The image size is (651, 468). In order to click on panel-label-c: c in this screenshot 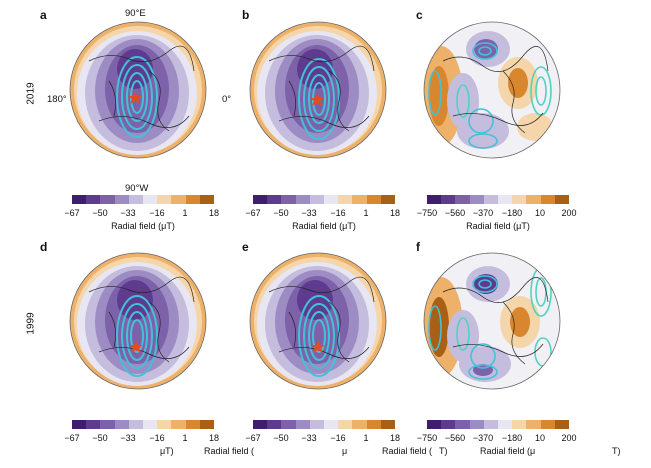, I will do `click(419, 15)`.